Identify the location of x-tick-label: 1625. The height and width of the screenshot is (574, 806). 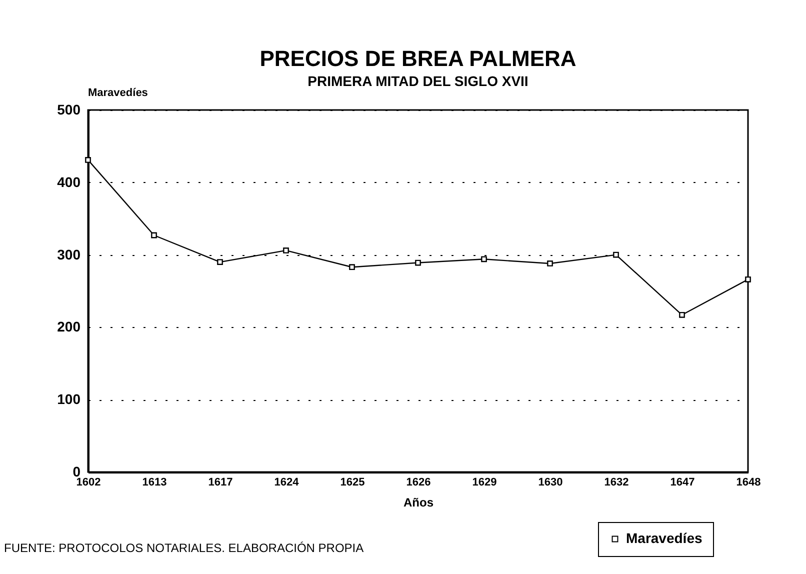
(352, 482).